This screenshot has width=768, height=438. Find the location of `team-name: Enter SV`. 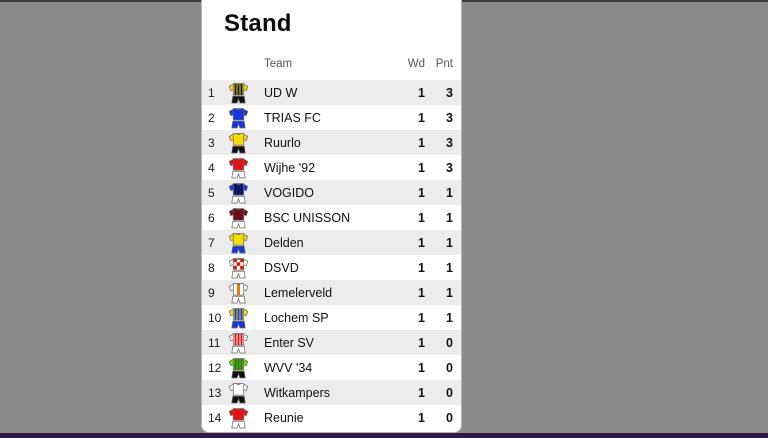

team-name: Enter SV is located at coordinates (289, 342).